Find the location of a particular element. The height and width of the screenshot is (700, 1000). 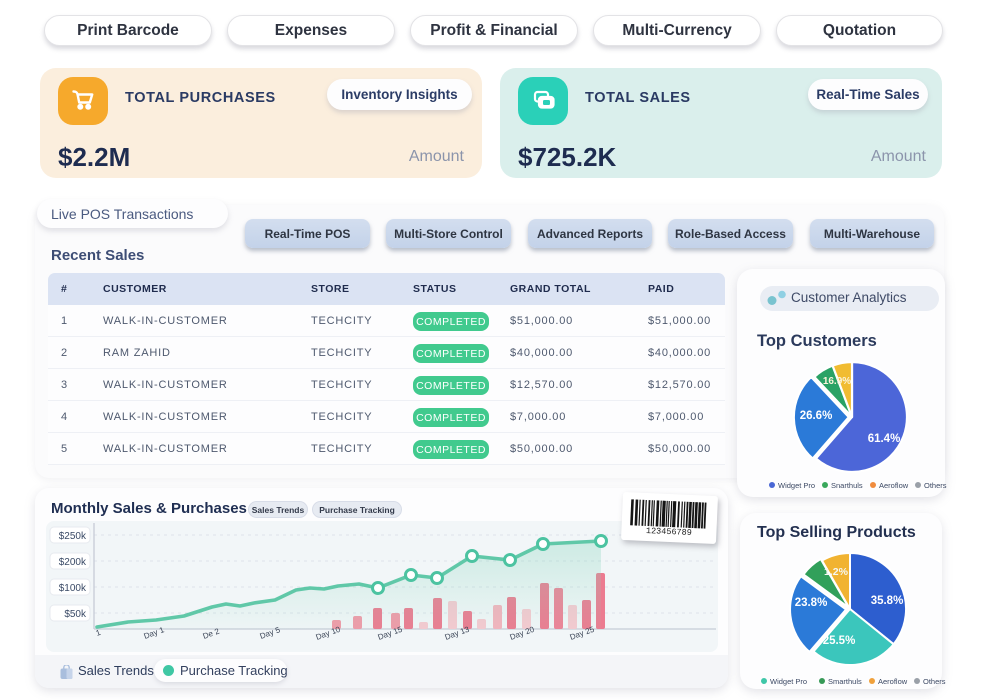

svg-text: 26.6% is located at coordinates (816, 416).